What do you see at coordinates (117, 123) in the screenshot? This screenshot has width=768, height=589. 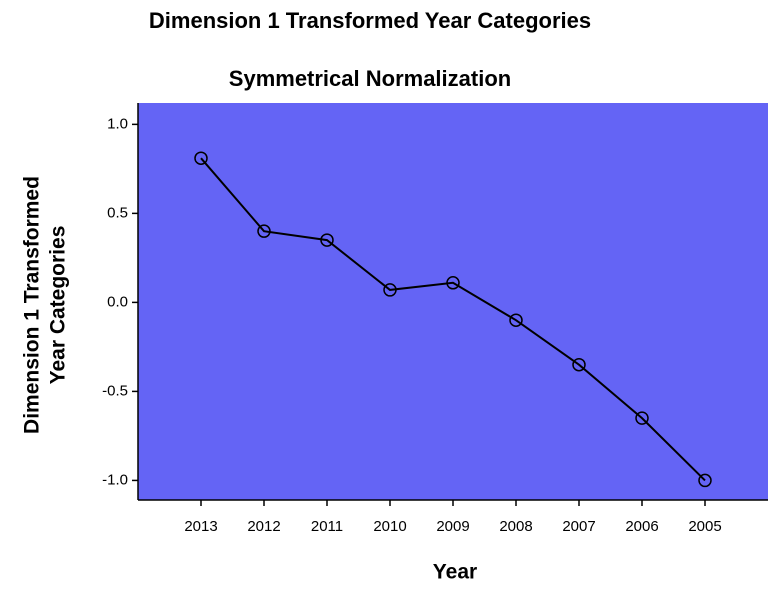 I see `y-tick-label: 1.0` at bounding box center [117, 123].